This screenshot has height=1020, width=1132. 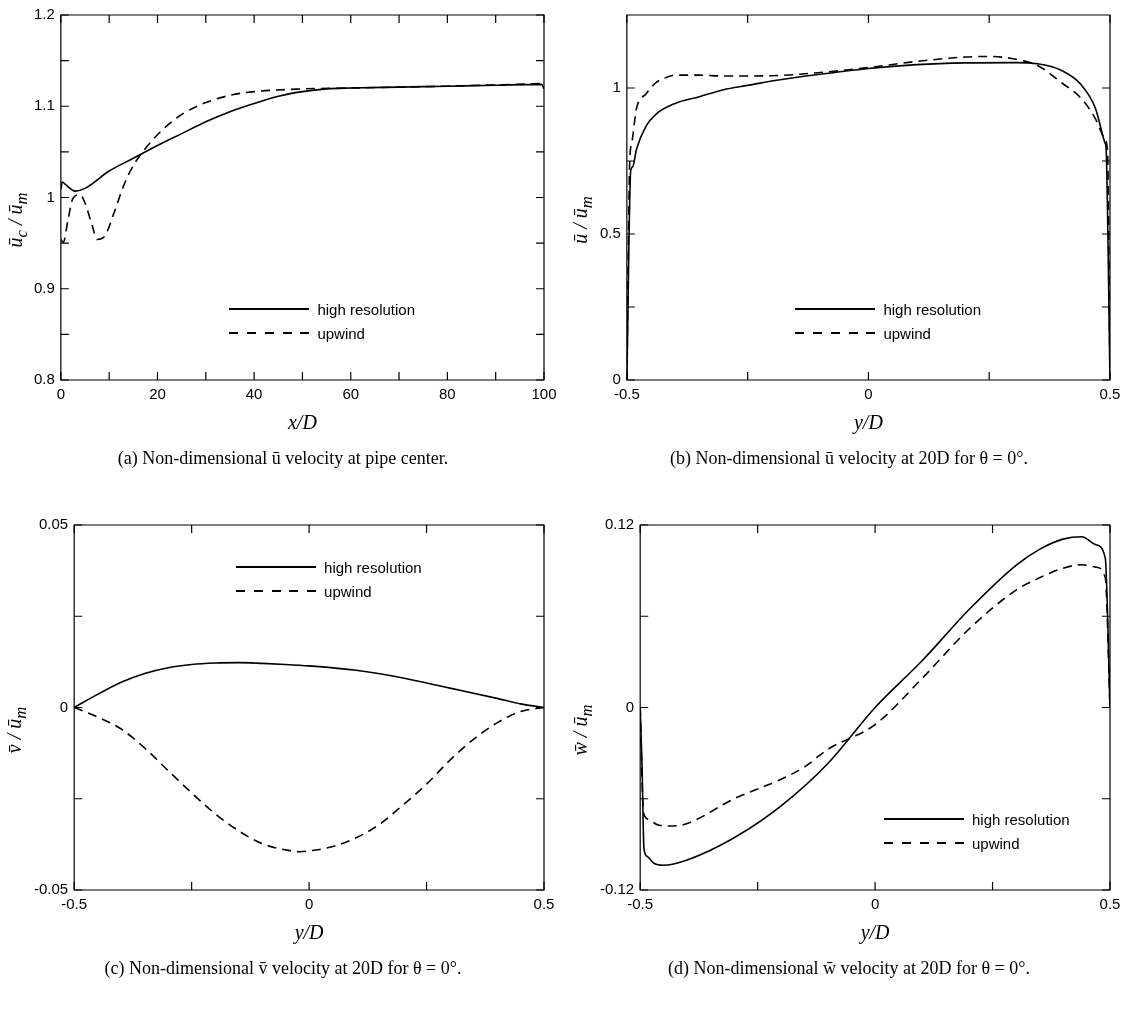 I want to click on y-tick-label: 0.8, so click(x=44, y=379).